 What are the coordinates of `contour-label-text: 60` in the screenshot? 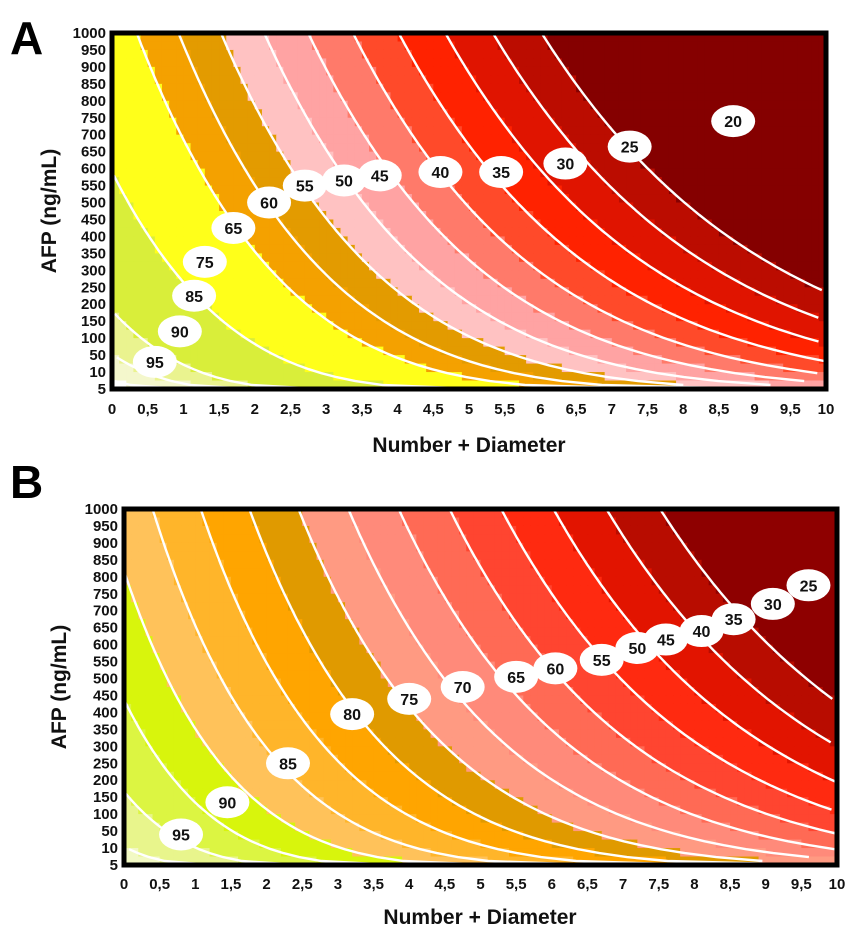 It's located at (269, 204).